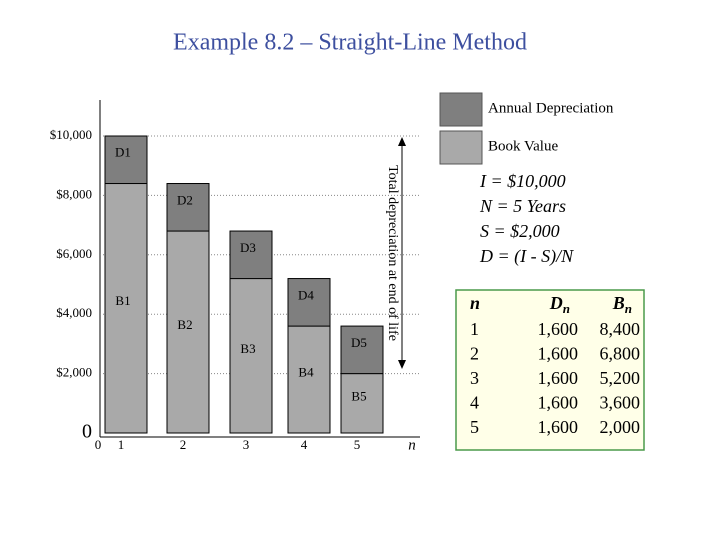 This screenshot has width=720, height=540. I want to click on x-tick-label: 3, so click(246, 444).